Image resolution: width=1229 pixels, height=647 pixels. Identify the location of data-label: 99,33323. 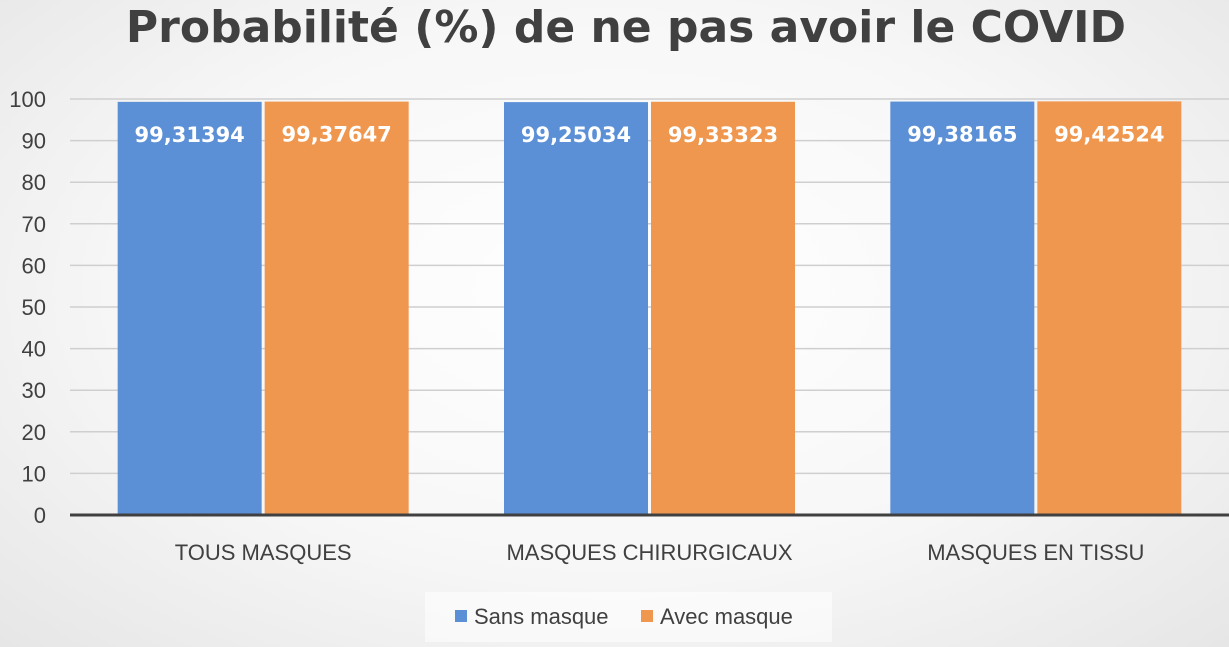
(723, 135).